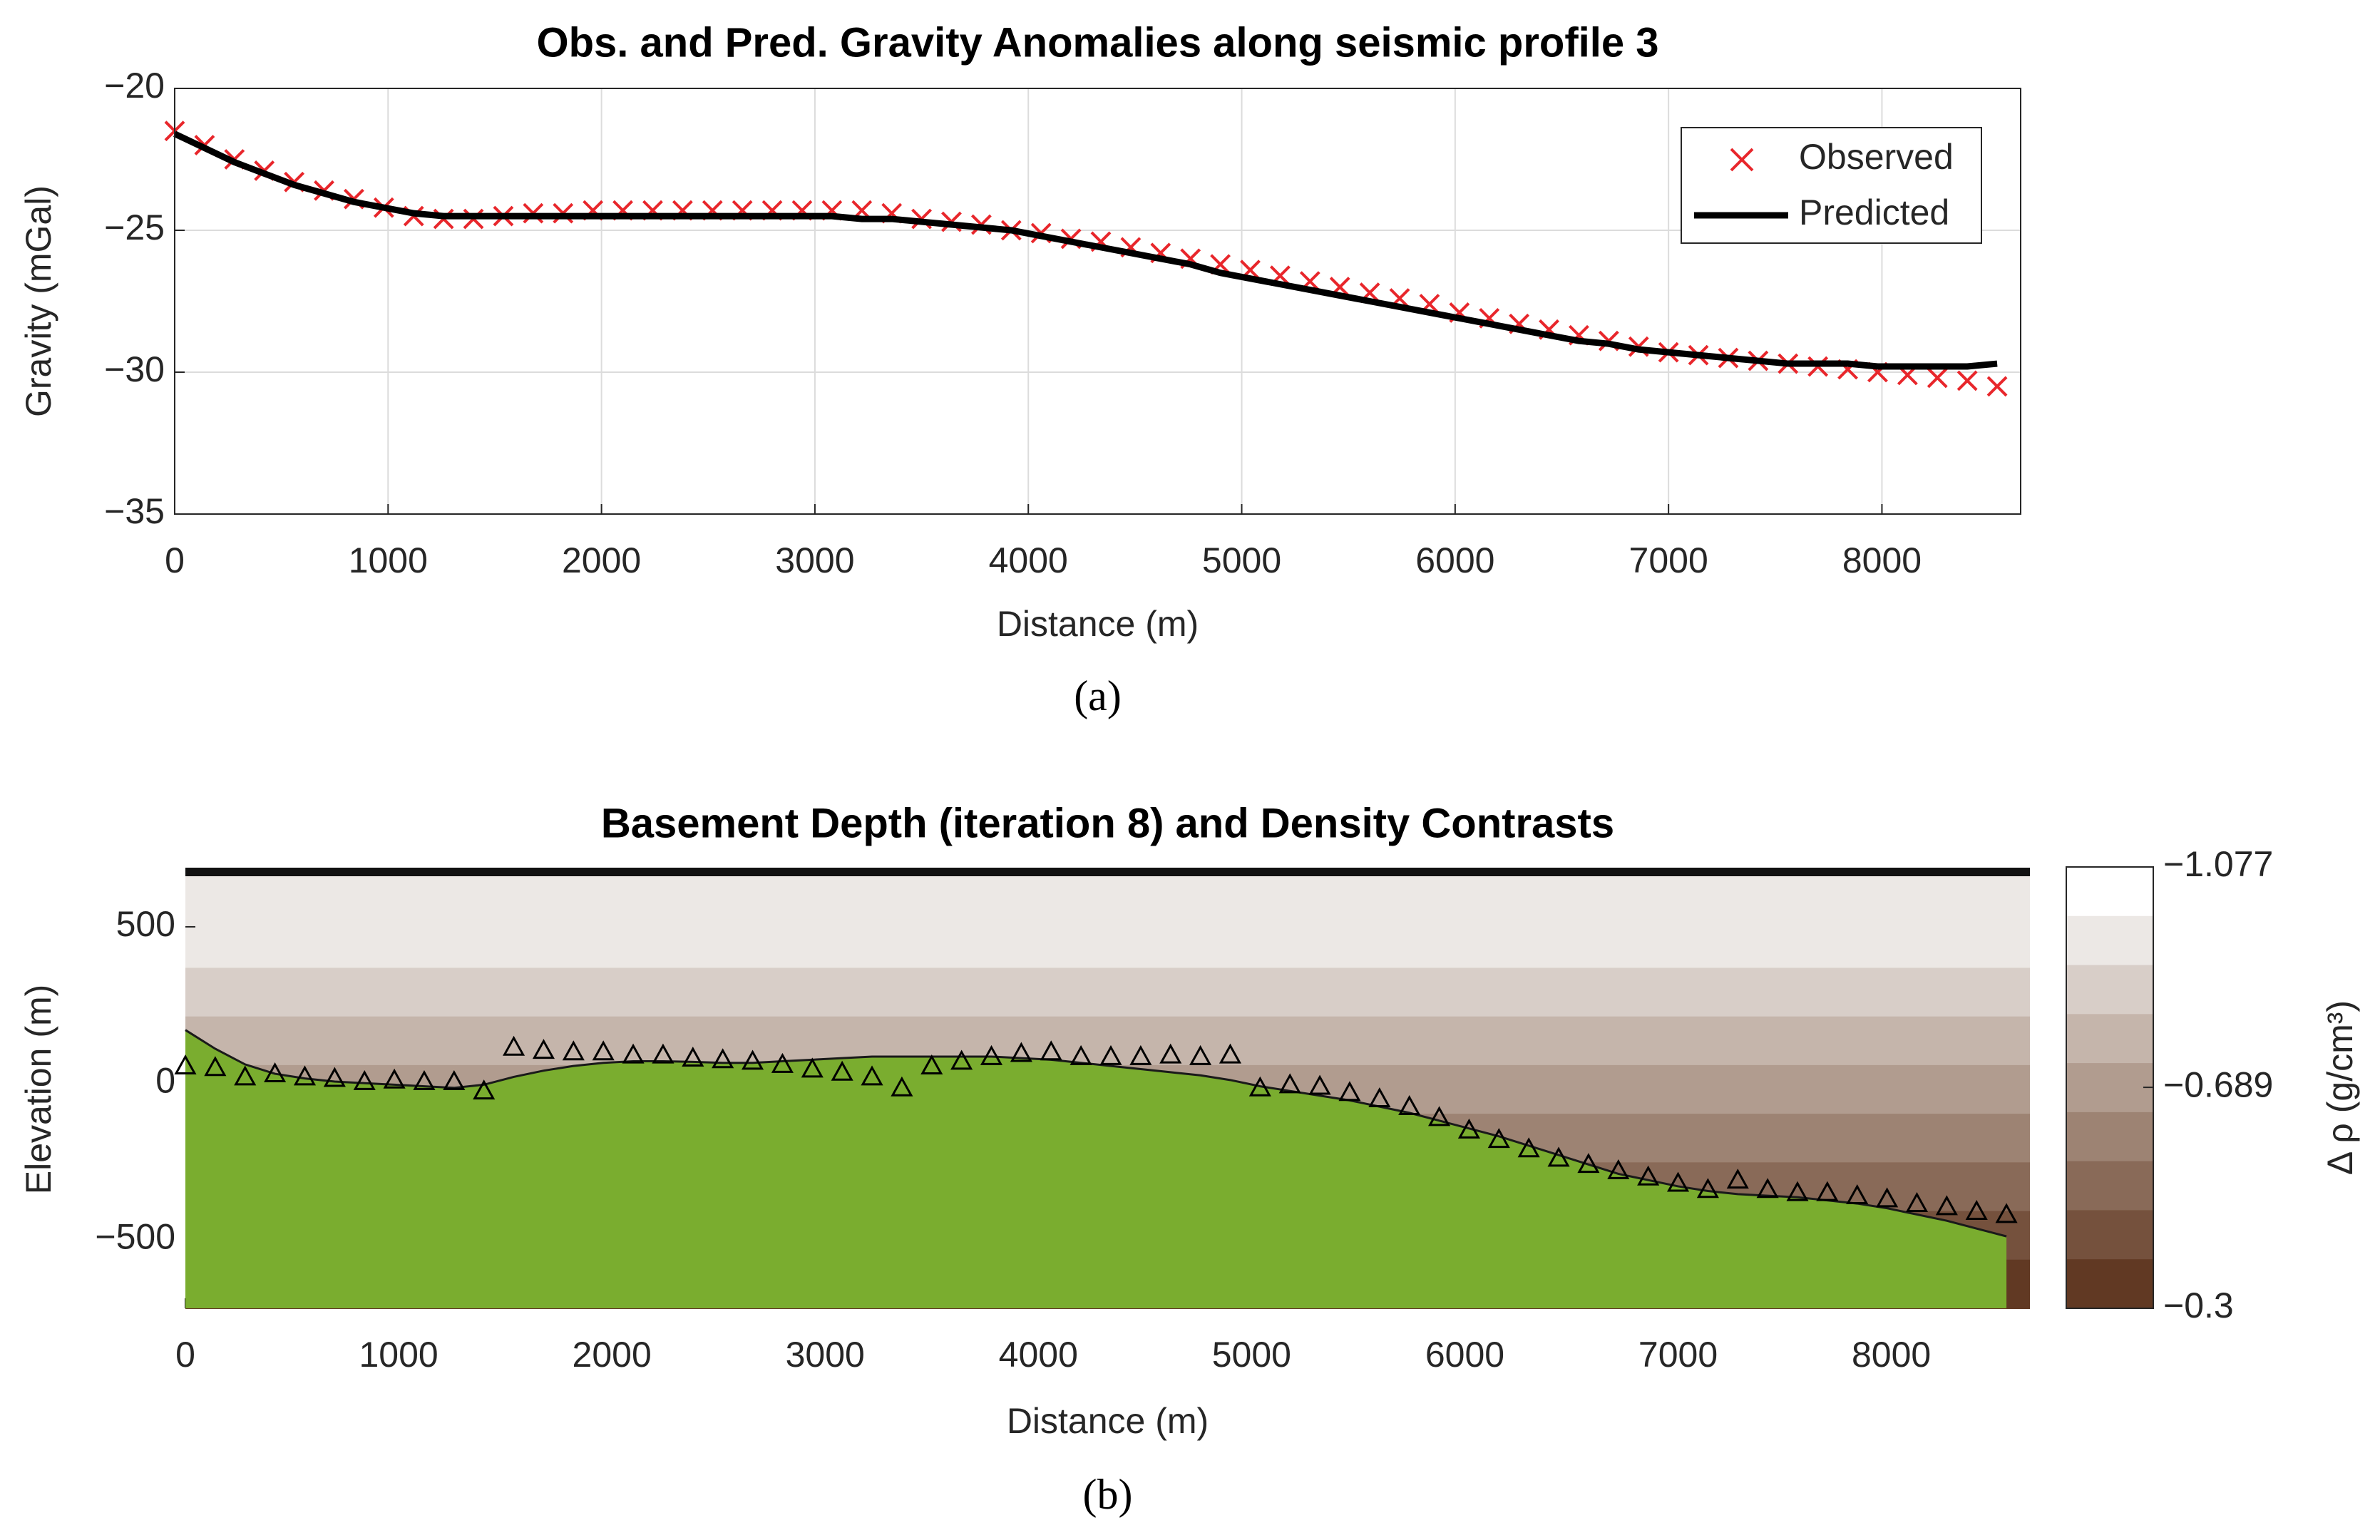 This screenshot has height=1540, width=2380. Describe the element at coordinates (1831, 185) in the screenshot. I see `legend-box` at that location.